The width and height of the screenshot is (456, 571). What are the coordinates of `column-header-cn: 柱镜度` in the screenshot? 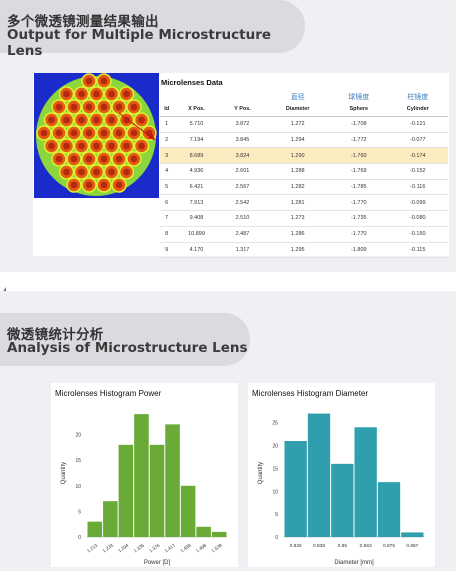 It's located at (418, 97).